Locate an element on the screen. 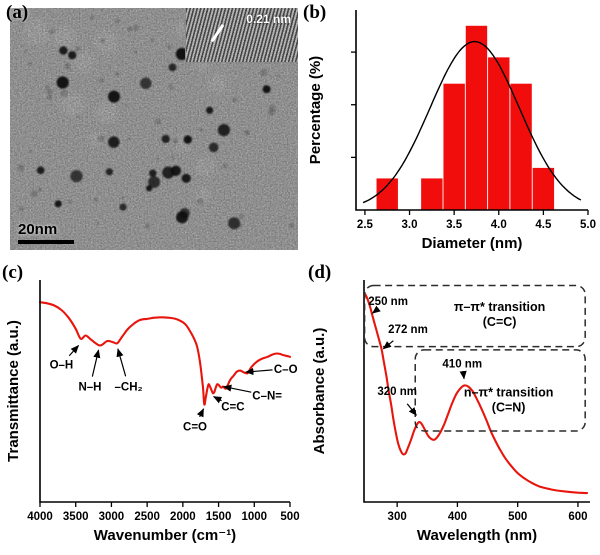 The width and height of the screenshot is (600, 555). x-tick-label: 600 is located at coordinates (577, 517).